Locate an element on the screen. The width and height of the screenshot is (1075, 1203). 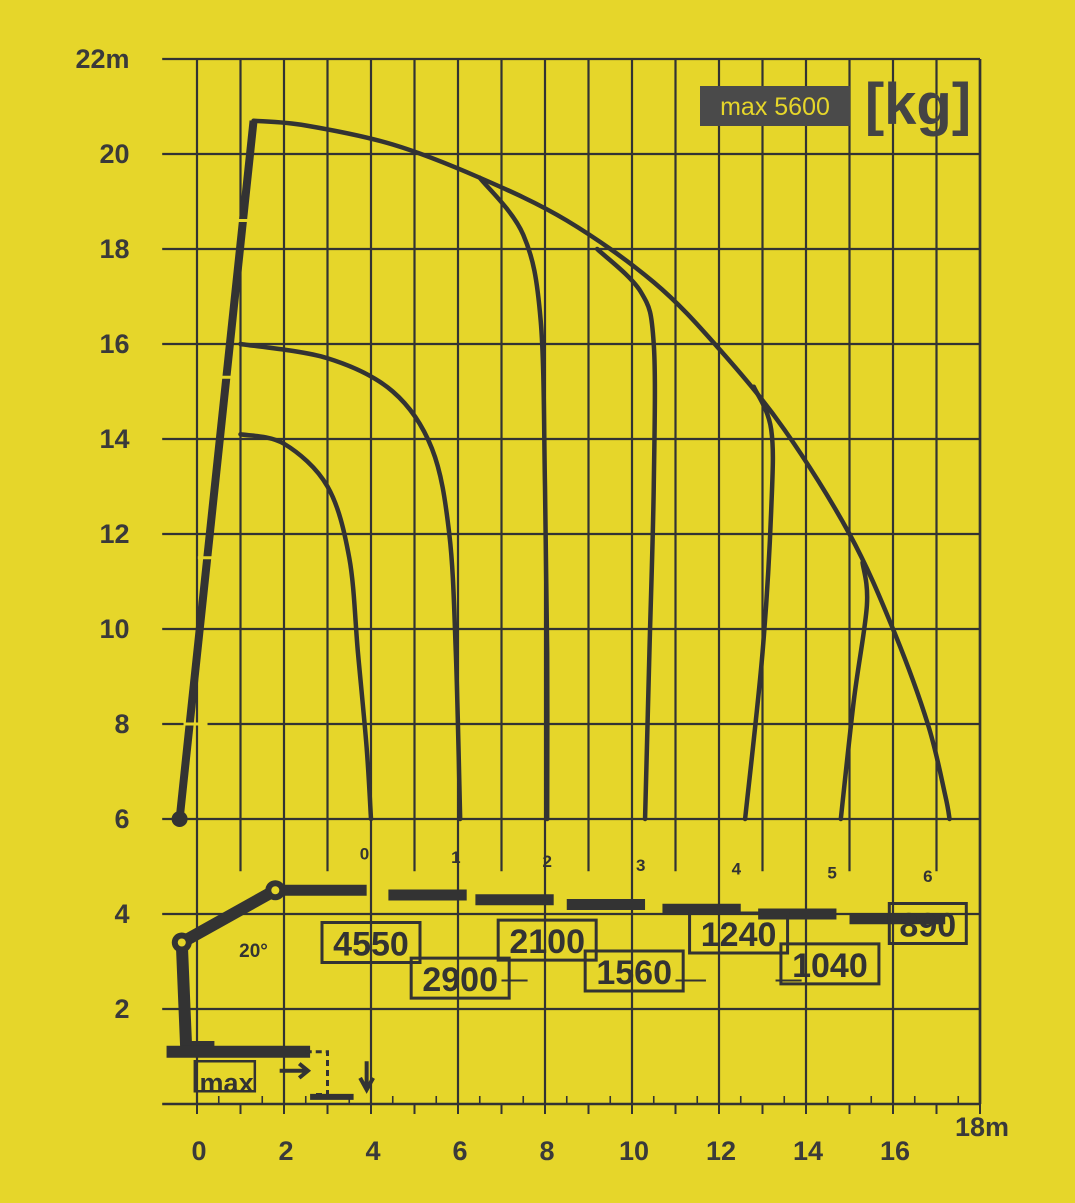
load-value-ext-1: 2900 is located at coordinates (460, 980).